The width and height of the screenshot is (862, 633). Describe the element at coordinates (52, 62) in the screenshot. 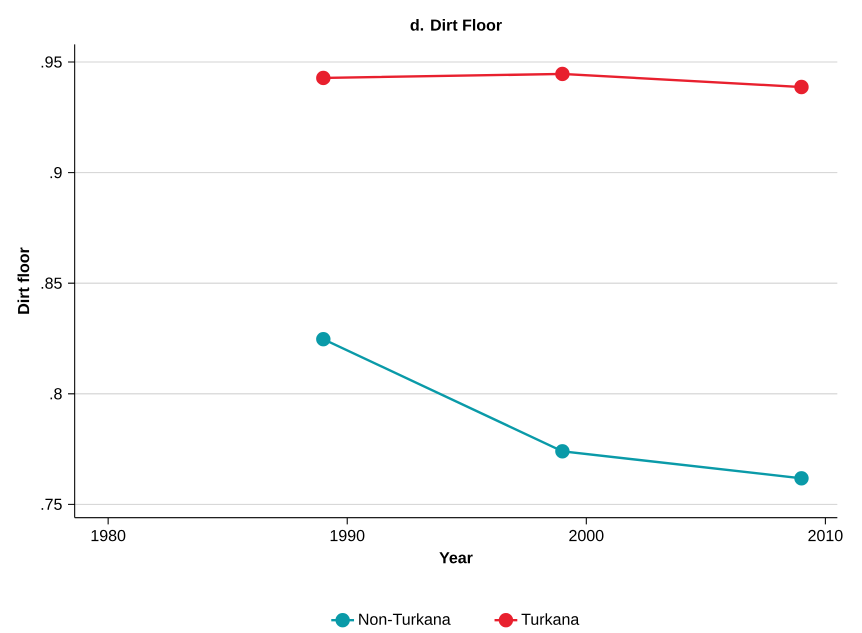

I see `y-tick-label: .95` at that location.